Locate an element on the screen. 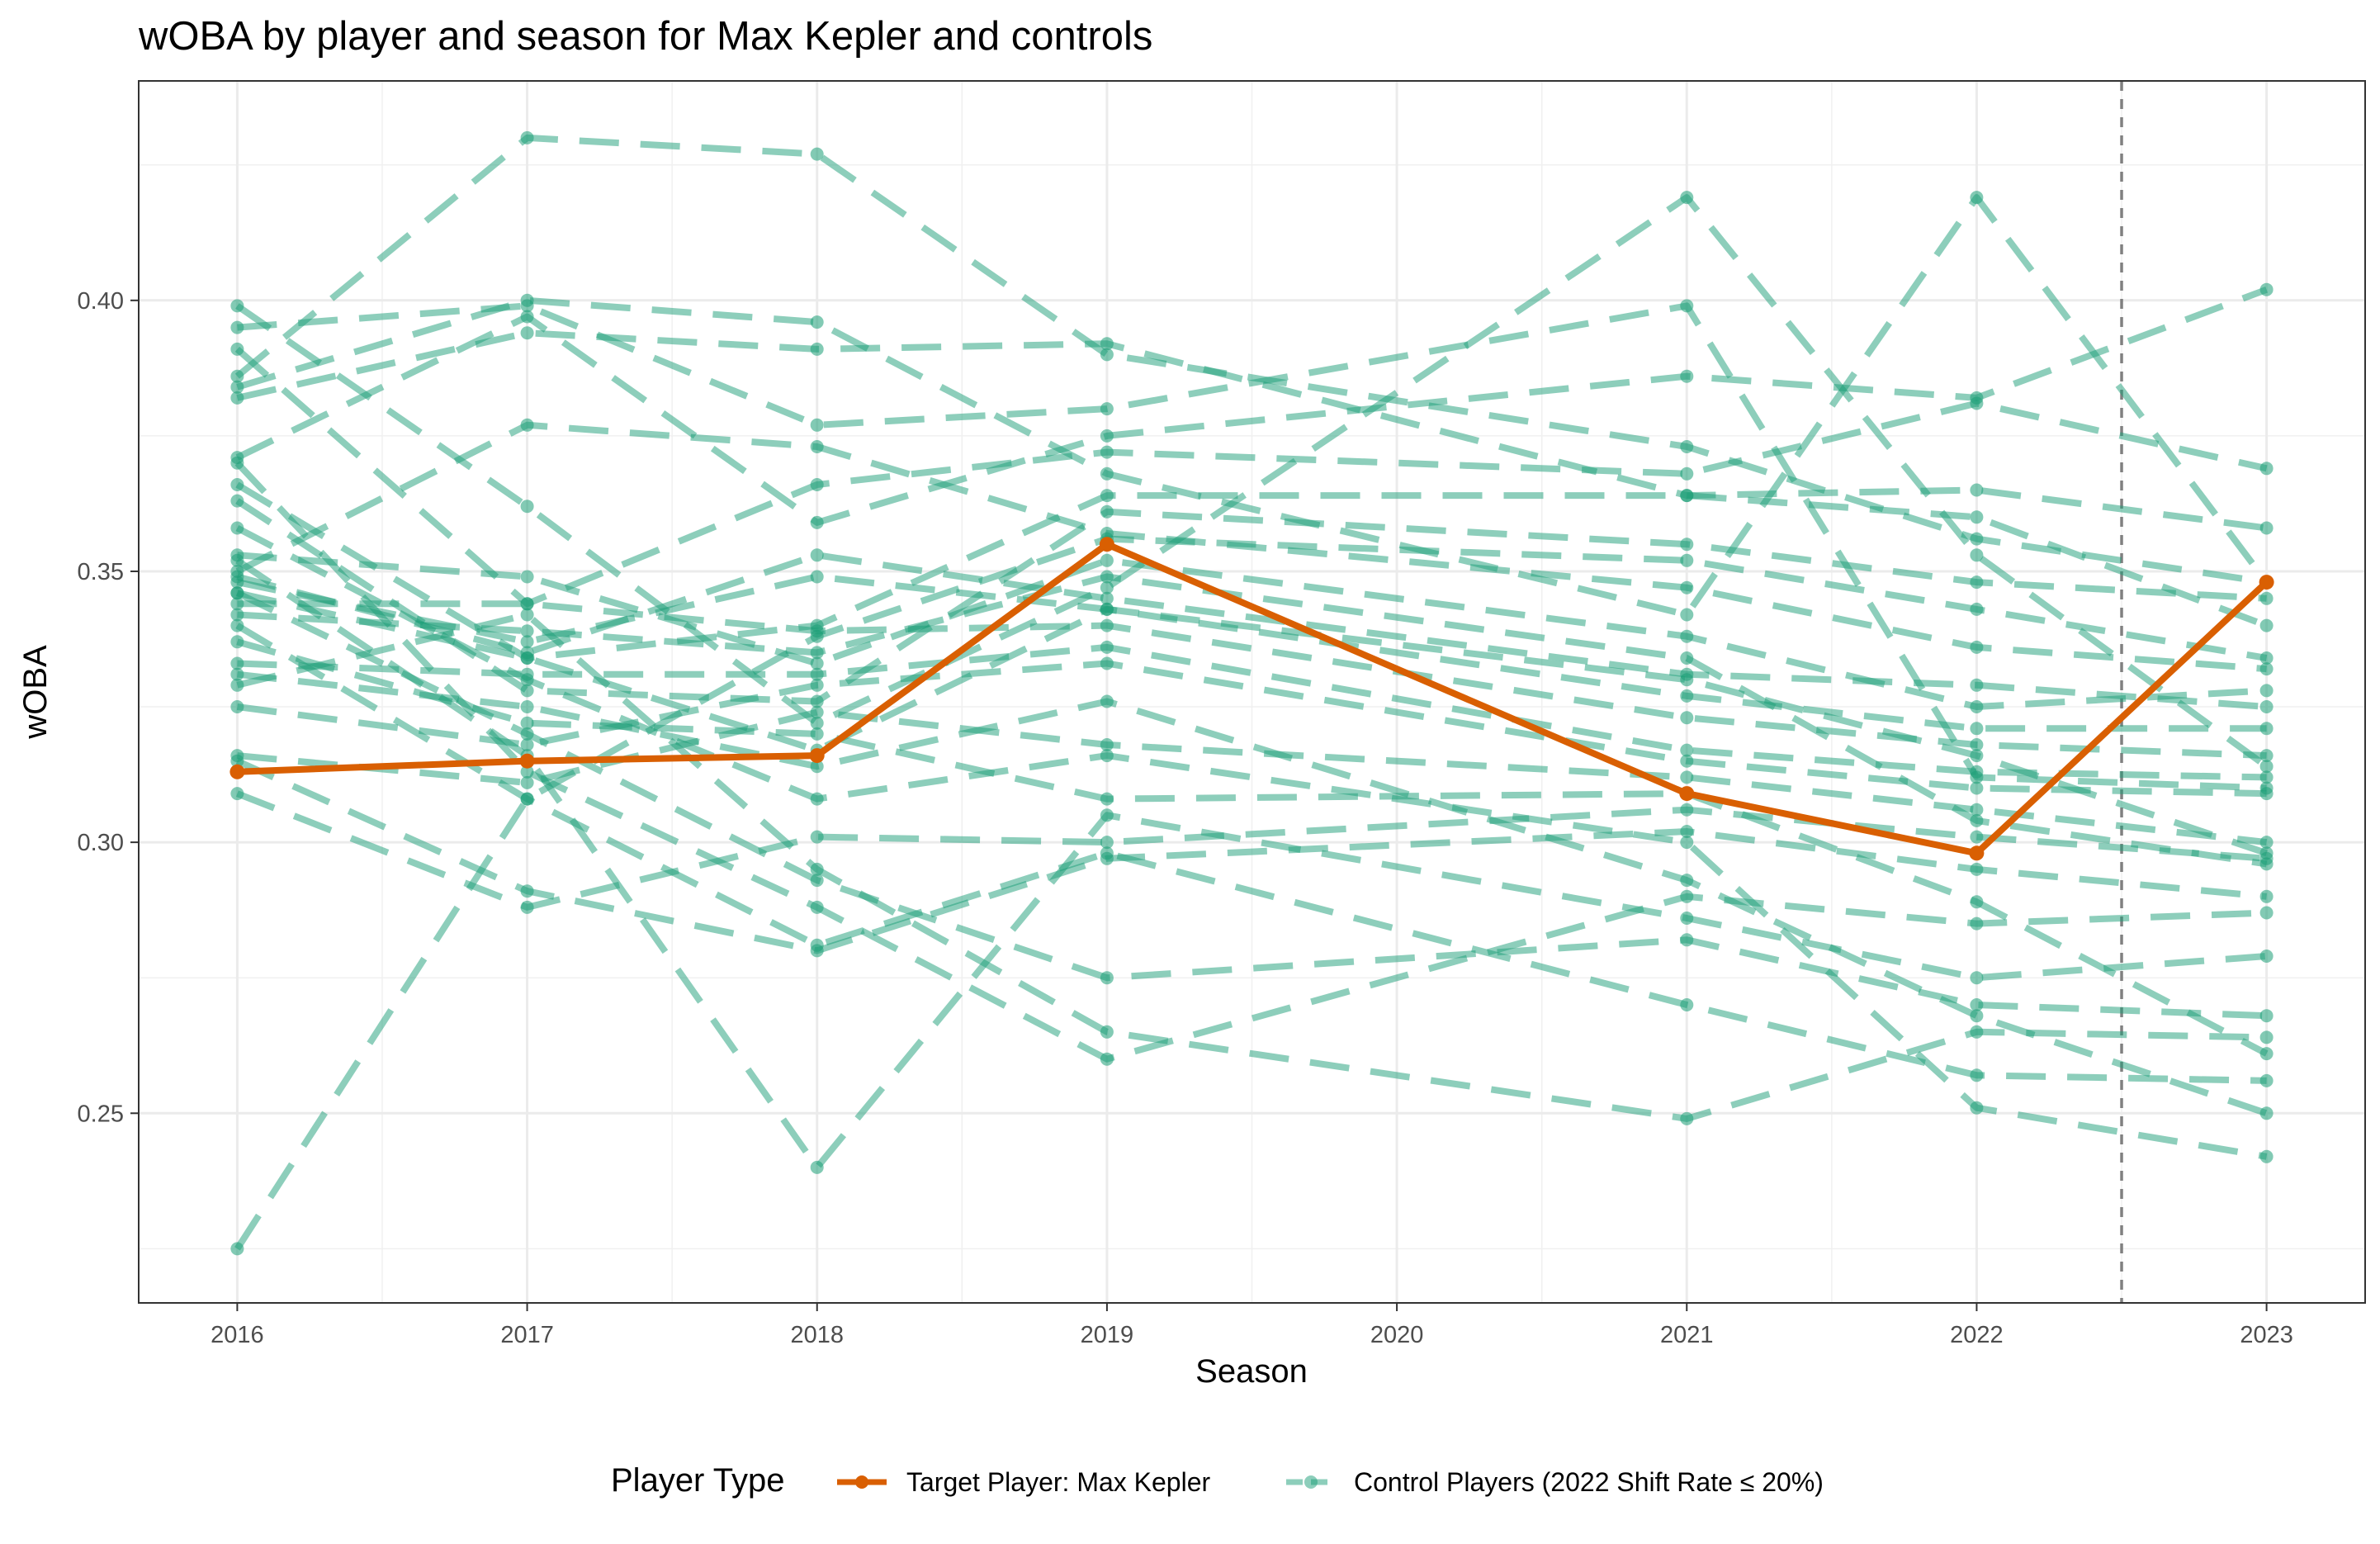 This screenshot has height=1544, width=2380. x-tick-label: 2023 is located at coordinates (2266, 1335).